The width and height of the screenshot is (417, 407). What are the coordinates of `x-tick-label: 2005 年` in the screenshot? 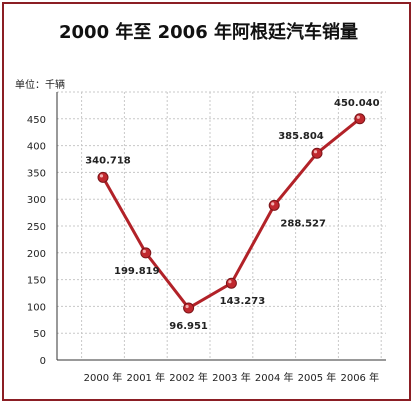 It's located at (317, 377).